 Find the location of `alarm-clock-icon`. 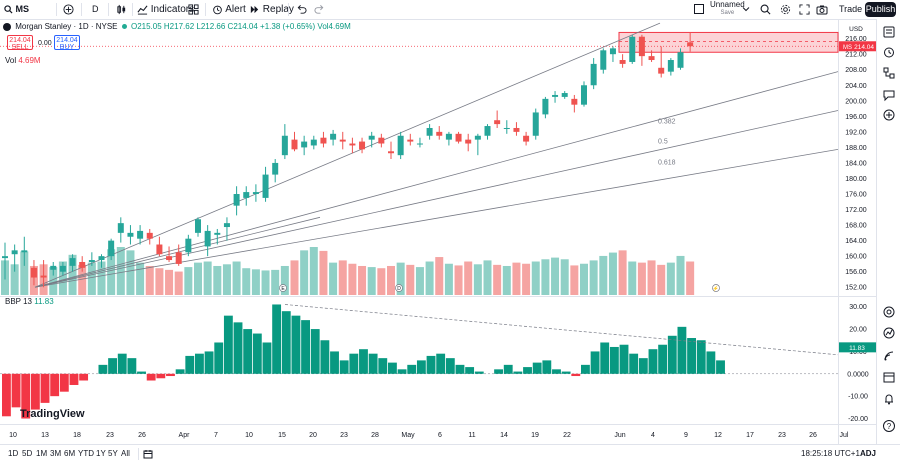

alarm-clock-icon is located at coordinates (889, 52).